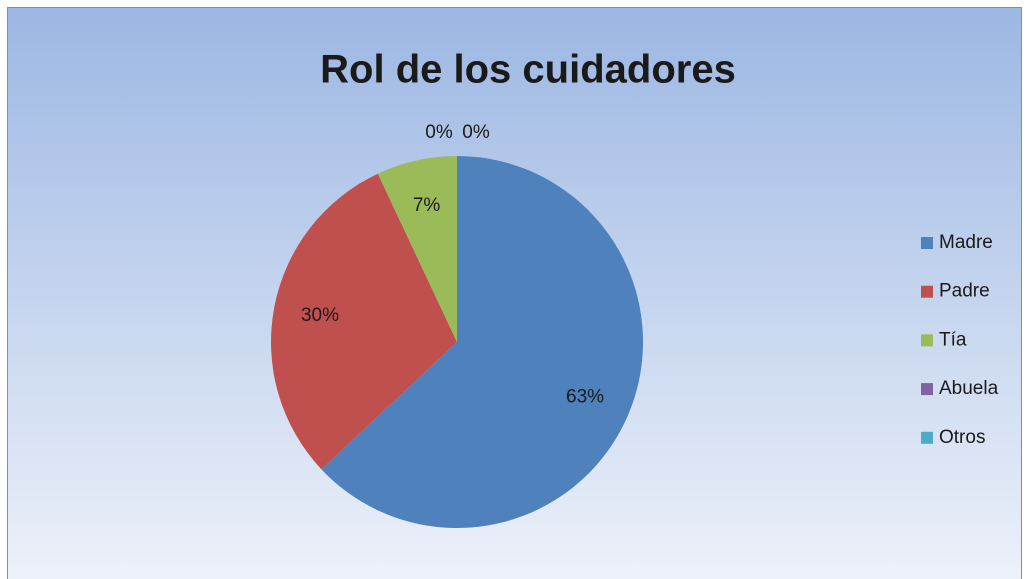 Image resolution: width=1029 pixels, height=579 pixels. I want to click on legend-label: Madre, so click(966, 242).